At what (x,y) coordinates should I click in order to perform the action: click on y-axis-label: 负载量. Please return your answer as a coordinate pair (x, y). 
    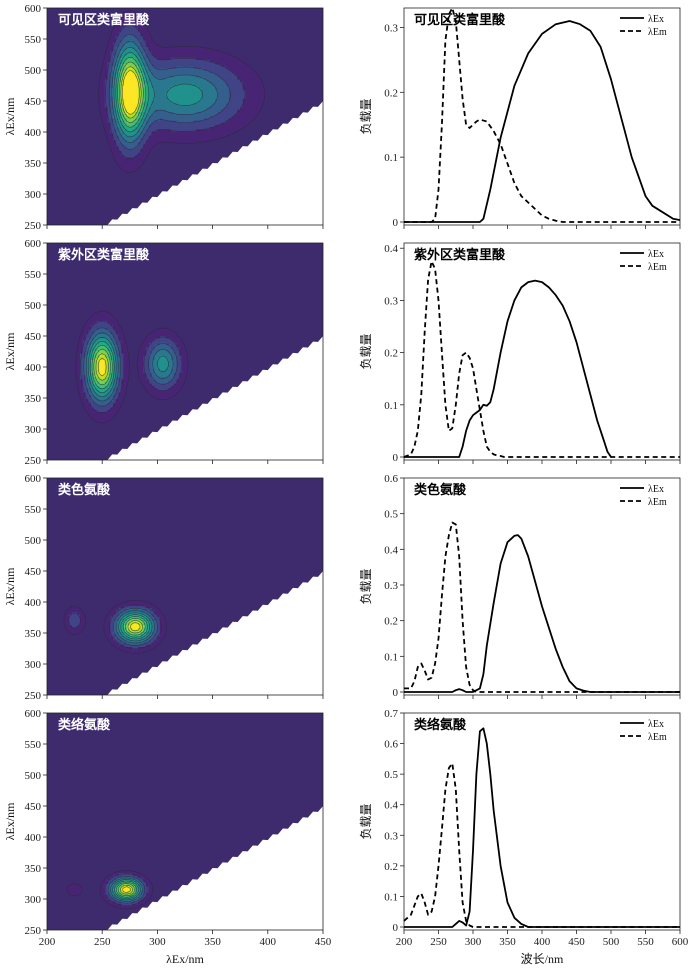
    Looking at the image, I should click on (366, 351).